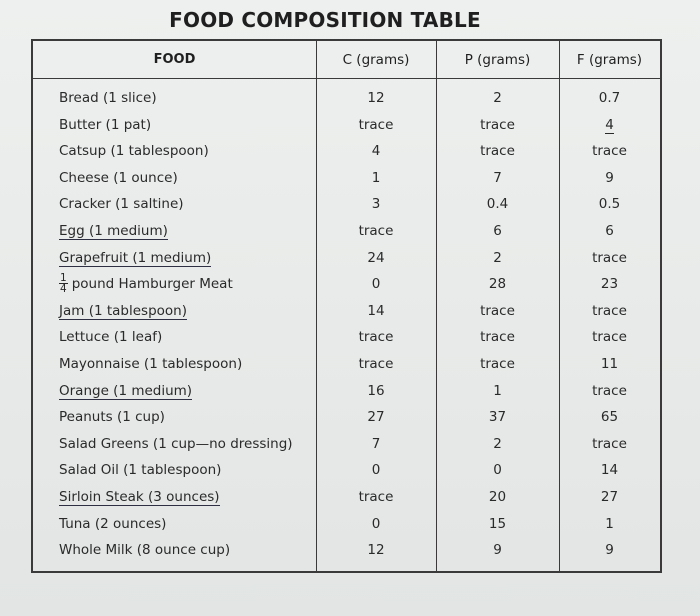 This screenshot has height=616, width=700. Describe the element at coordinates (609, 125) in the screenshot. I see `fat-cell-value: 4` at that location.